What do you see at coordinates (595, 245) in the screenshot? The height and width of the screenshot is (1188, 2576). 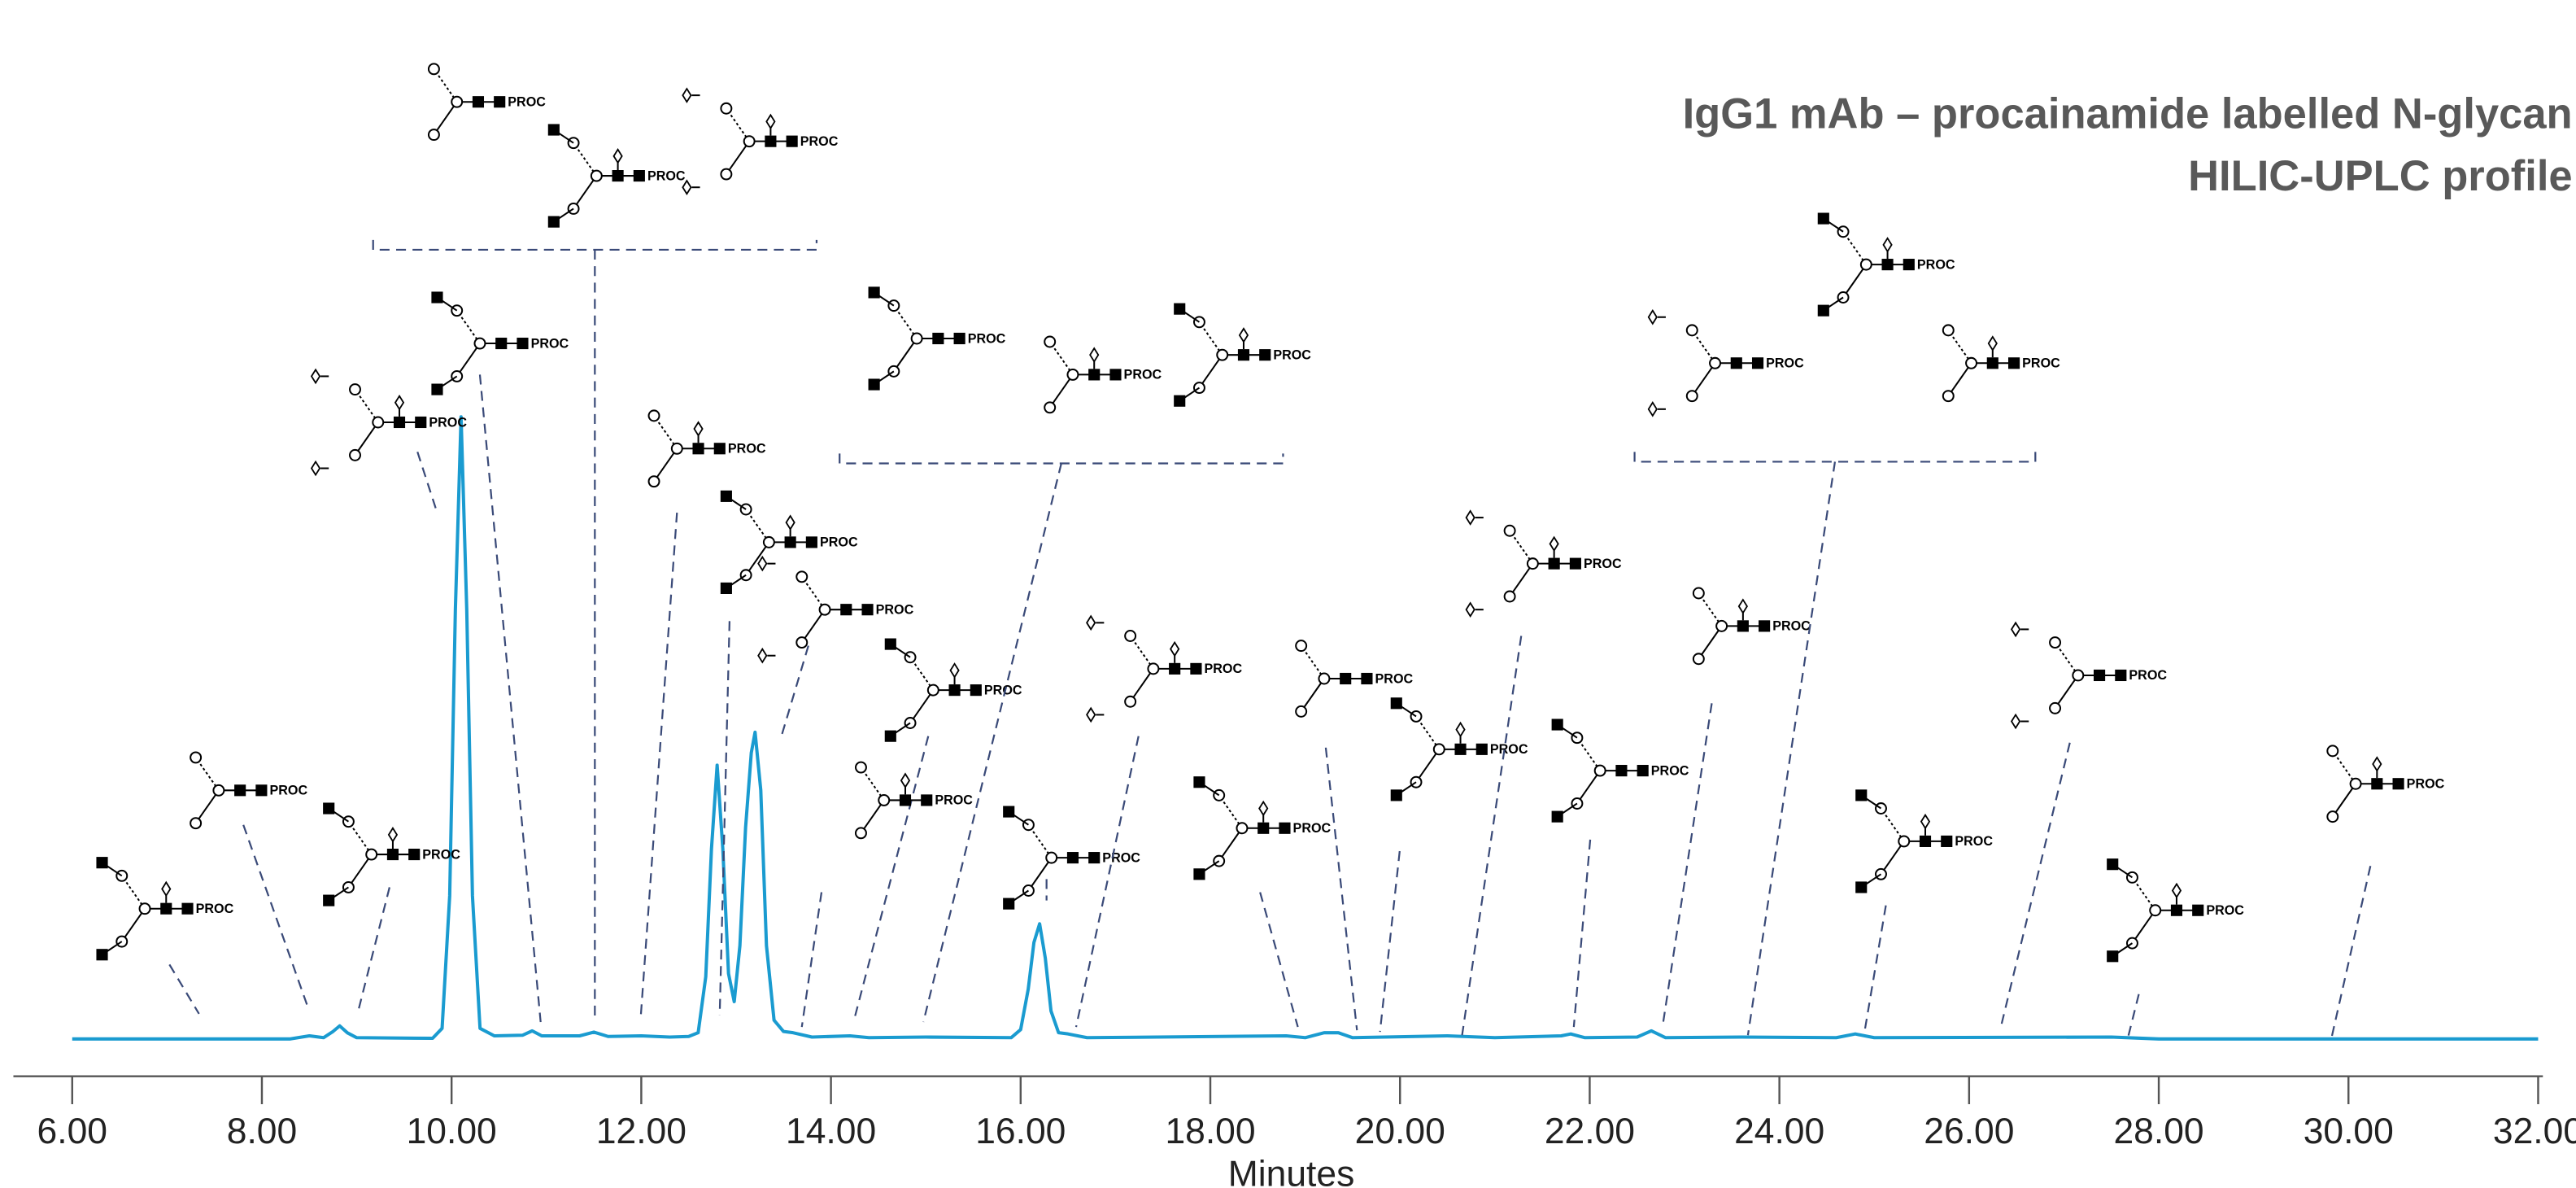 I see `bracket` at bounding box center [595, 245].